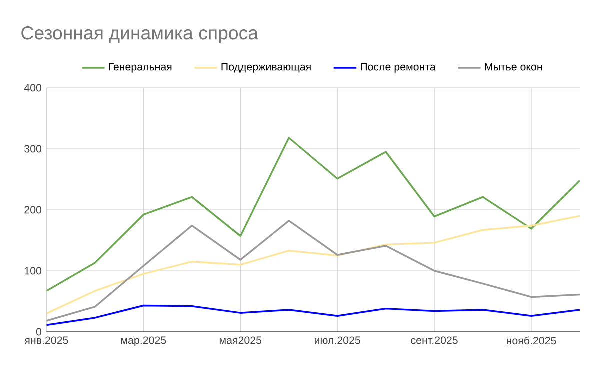  What do you see at coordinates (140, 35) in the screenshot?
I see `chart-title: Сезонная динамика спроса` at bounding box center [140, 35].